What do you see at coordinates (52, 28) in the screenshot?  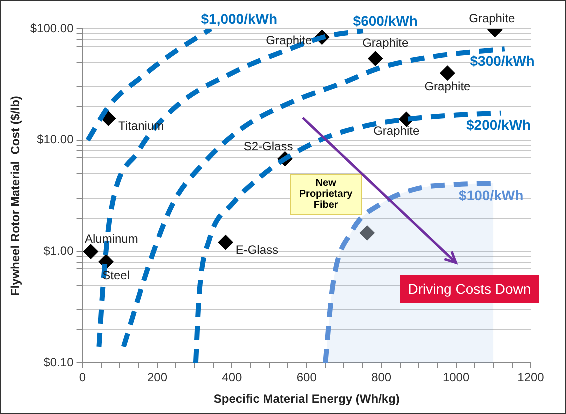 I see `y-tick-label: $100.00` at bounding box center [52, 28].